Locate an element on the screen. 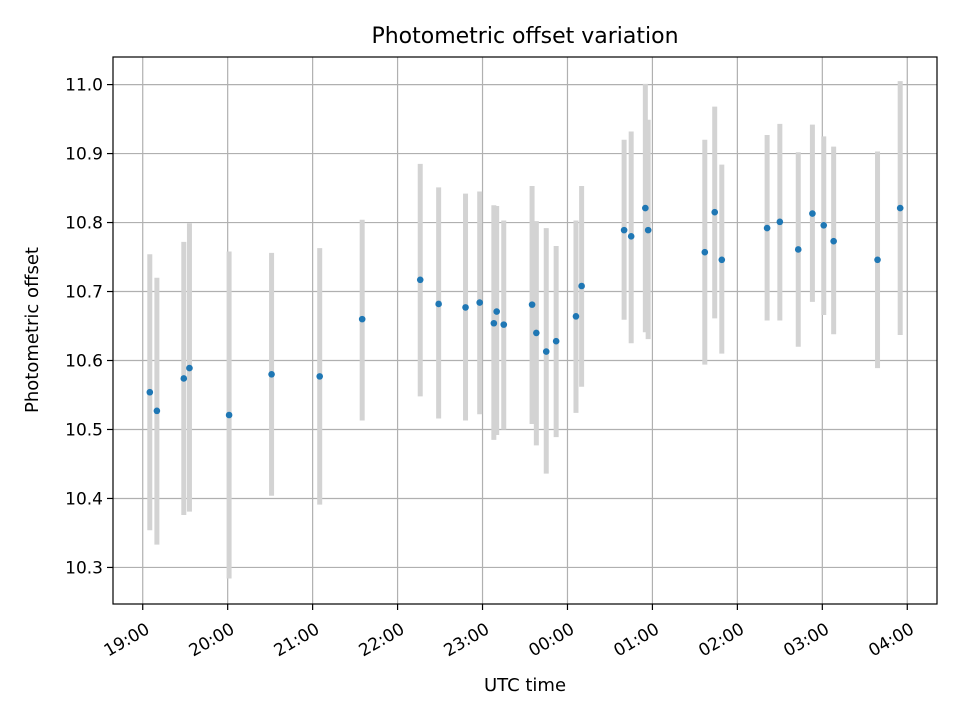 This screenshot has height=720, width=960. x-tick-label: 21:00 is located at coordinates (297, 640).